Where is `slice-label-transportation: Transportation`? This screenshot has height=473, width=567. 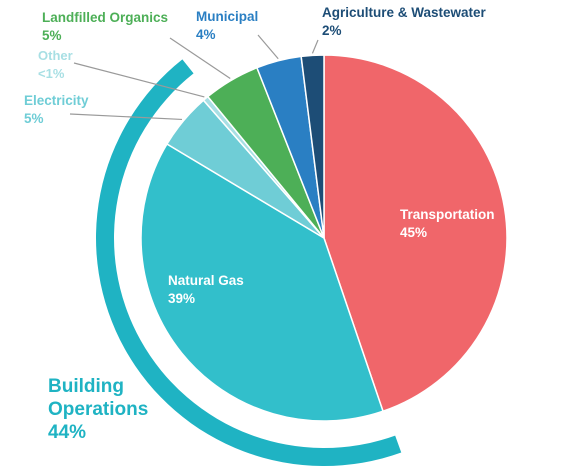
slice-label-transportation: Transportation is located at coordinates (447, 214).